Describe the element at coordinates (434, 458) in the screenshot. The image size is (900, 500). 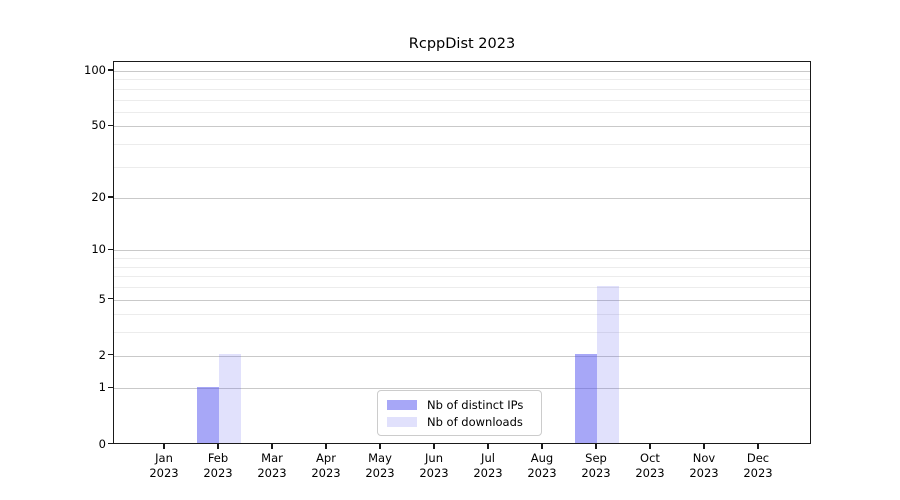
I see `x-label-month: Jun` at that location.